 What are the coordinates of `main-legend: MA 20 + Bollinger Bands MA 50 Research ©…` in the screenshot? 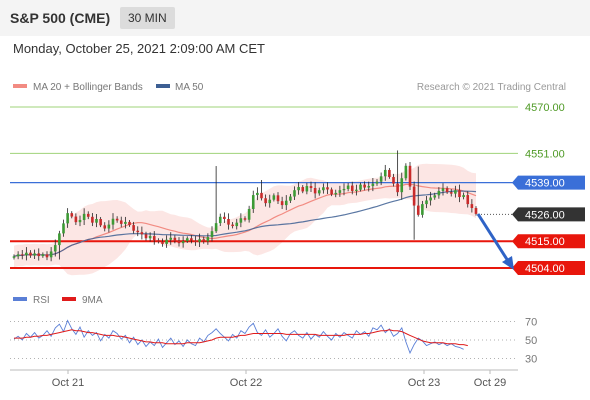 It's located at (289, 87).